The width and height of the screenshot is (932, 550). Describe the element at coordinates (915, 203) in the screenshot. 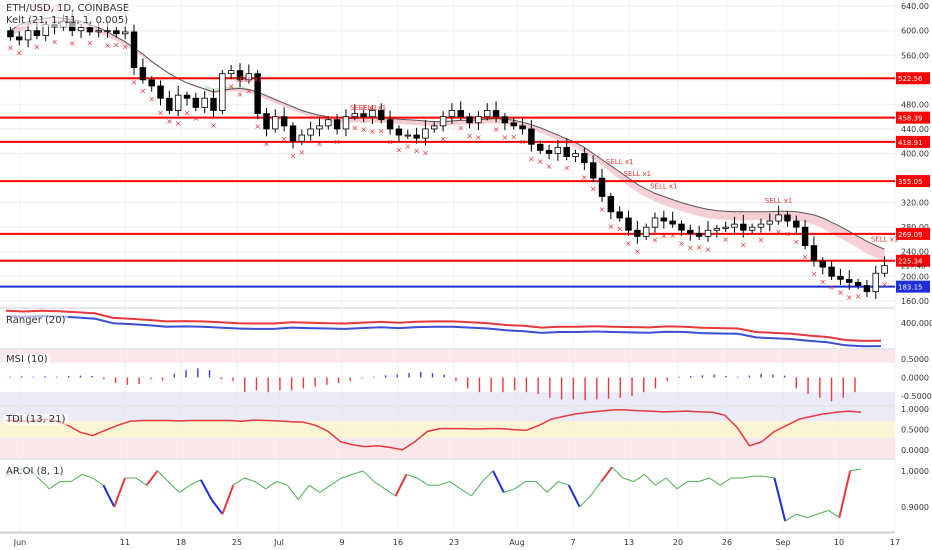

I see `price-tick-label: 320.00` at that location.